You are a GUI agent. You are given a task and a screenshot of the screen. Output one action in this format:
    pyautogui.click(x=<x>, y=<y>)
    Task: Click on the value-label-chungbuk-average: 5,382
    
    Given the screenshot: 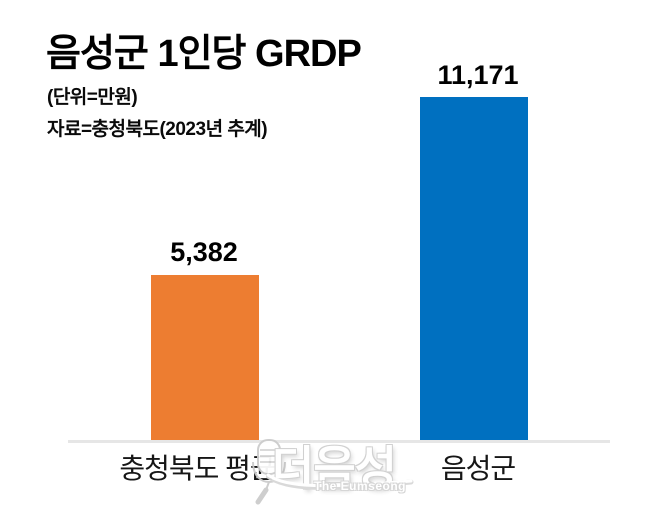 What is the action you would take?
    pyautogui.click(x=204, y=252)
    